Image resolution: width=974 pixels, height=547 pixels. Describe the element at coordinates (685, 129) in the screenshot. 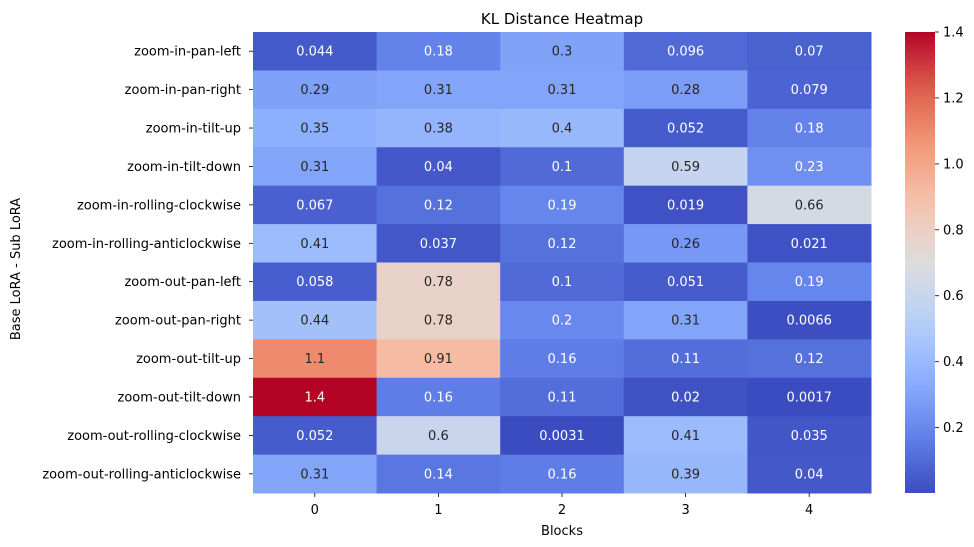

I see `cell-value-label: 0.052` at that location.